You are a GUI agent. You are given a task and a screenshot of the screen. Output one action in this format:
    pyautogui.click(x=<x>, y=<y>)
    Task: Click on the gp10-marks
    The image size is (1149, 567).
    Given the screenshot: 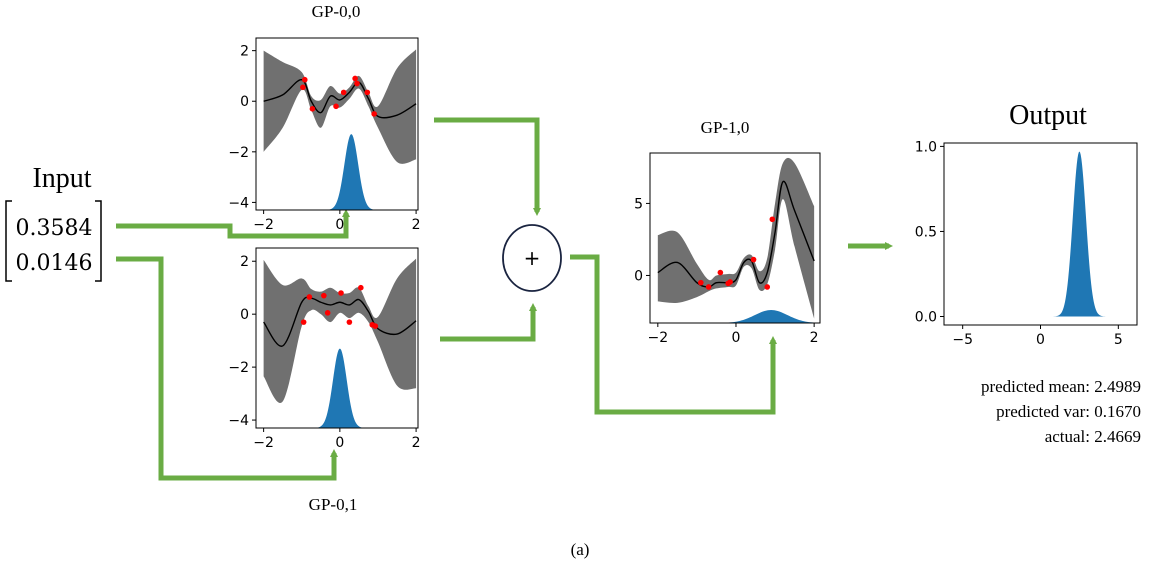 What is the action you would take?
    pyautogui.click(x=738, y=240)
    